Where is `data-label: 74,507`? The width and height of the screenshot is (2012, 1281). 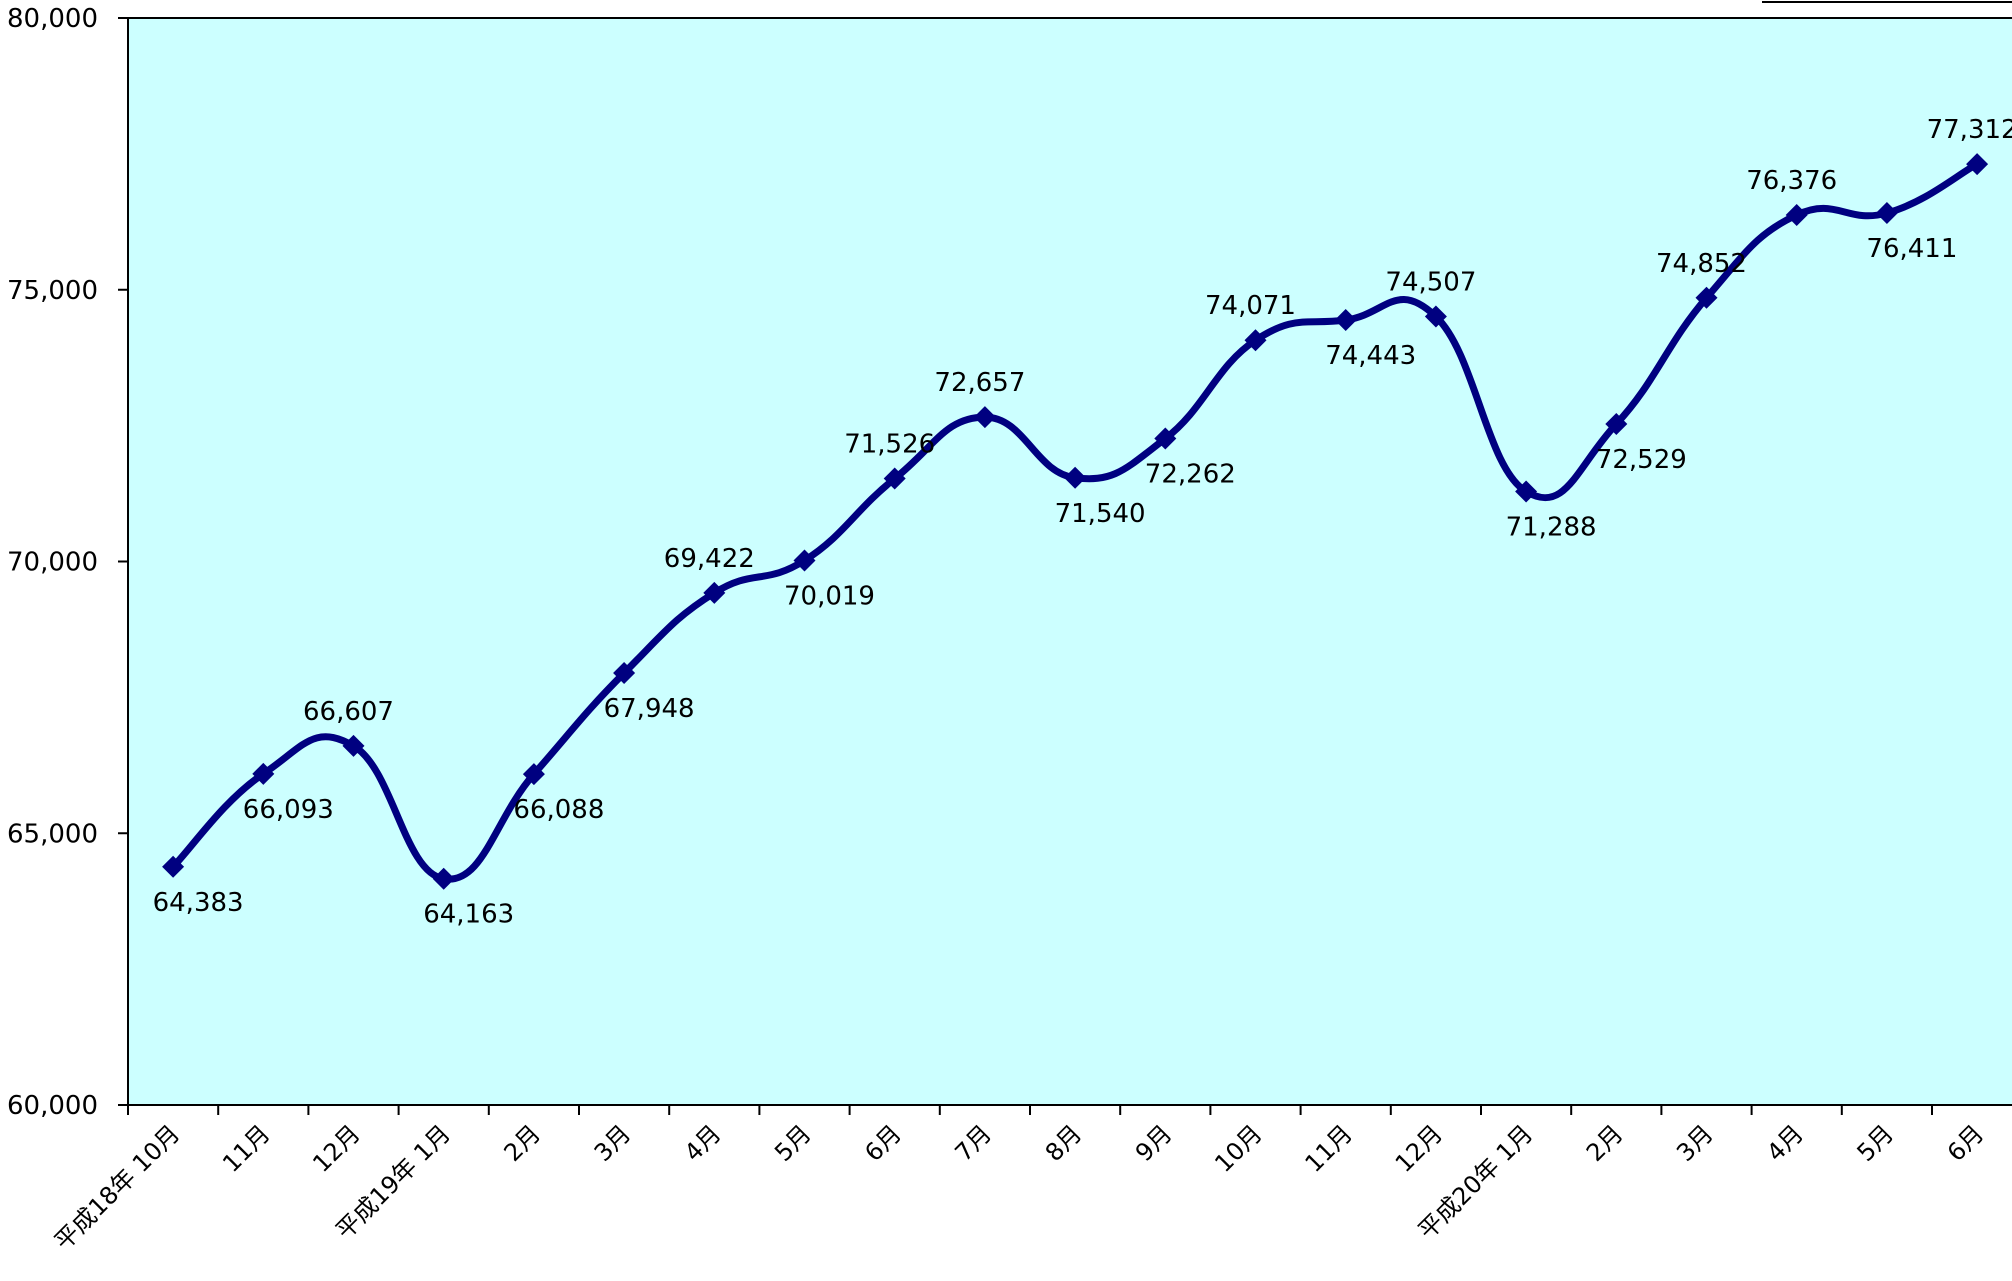
data-label: 74,507 is located at coordinates (1430, 283).